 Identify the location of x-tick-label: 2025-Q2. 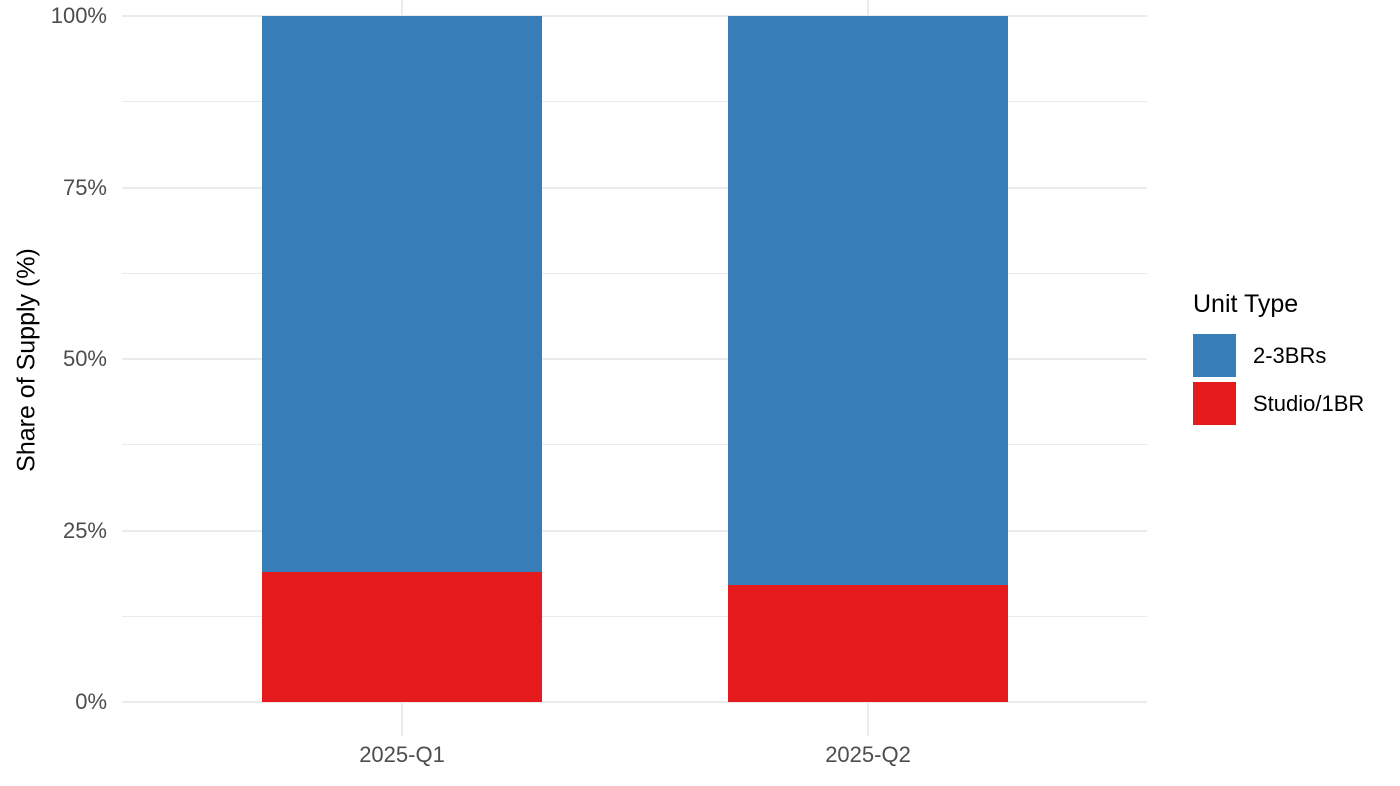
(868, 754).